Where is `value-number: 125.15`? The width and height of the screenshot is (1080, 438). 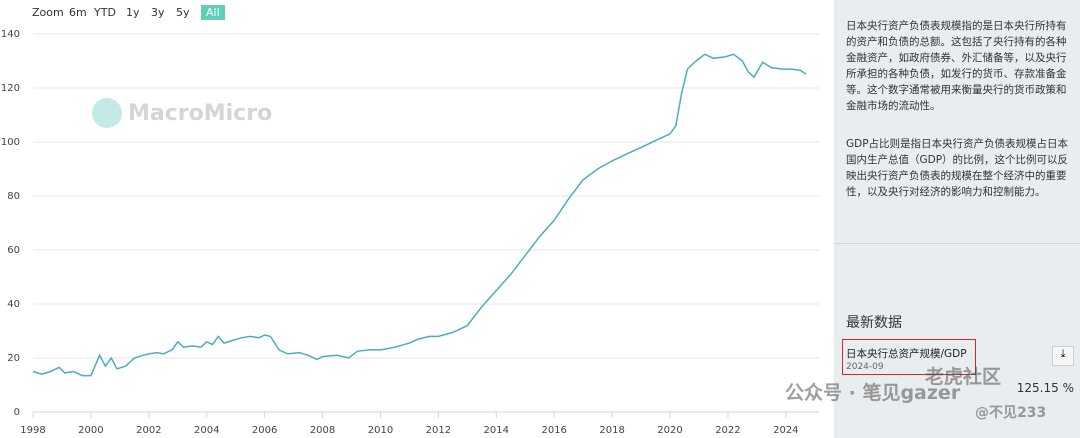 value-number: 125.15 is located at coordinates (1037, 388).